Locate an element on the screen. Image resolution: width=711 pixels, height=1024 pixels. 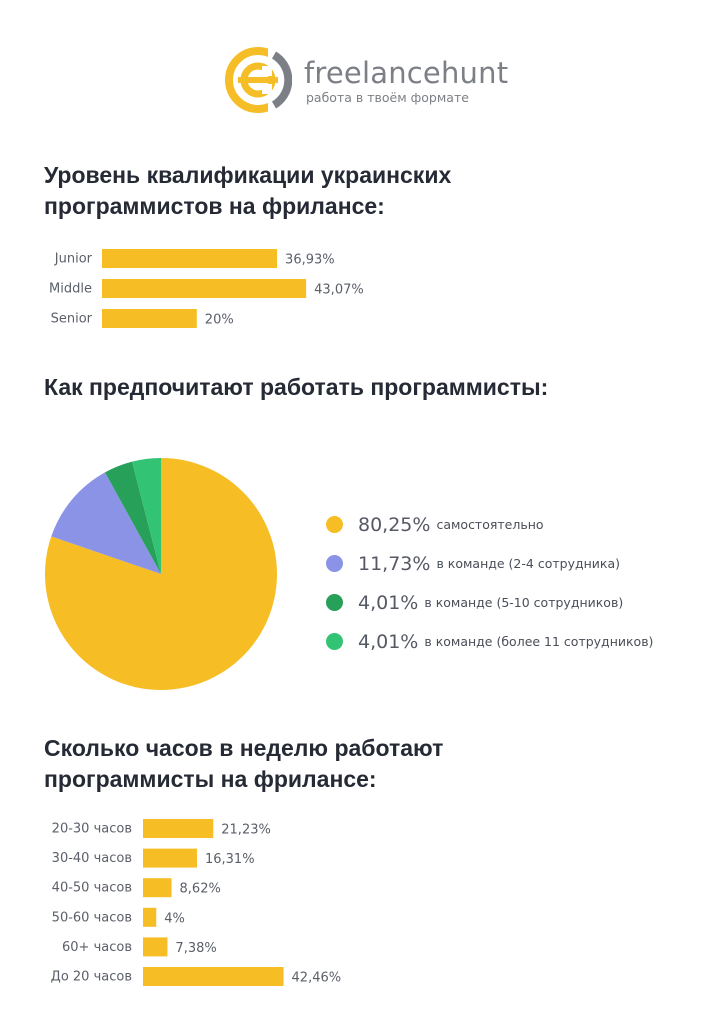
category-label: До 20 часов is located at coordinates (91, 977).